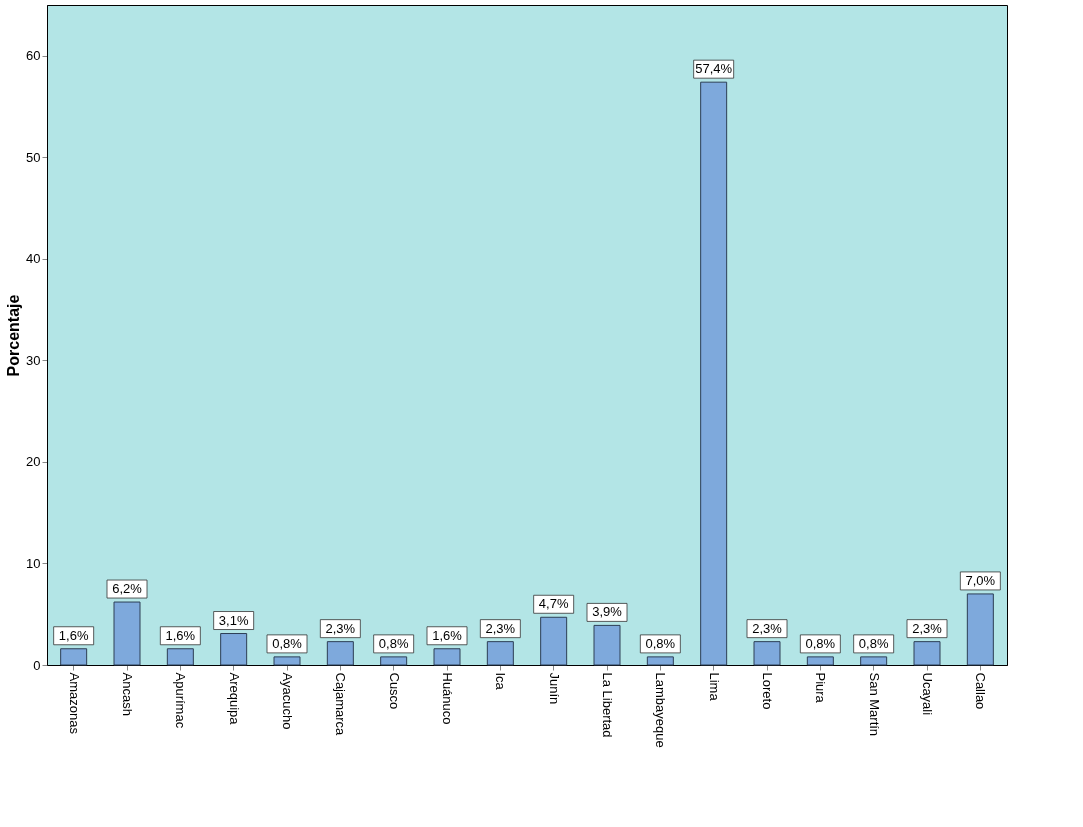  What do you see at coordinates (553, 604) in the screenshot?
I see `data-label: 4,7%` at bounding box center [553, 604].